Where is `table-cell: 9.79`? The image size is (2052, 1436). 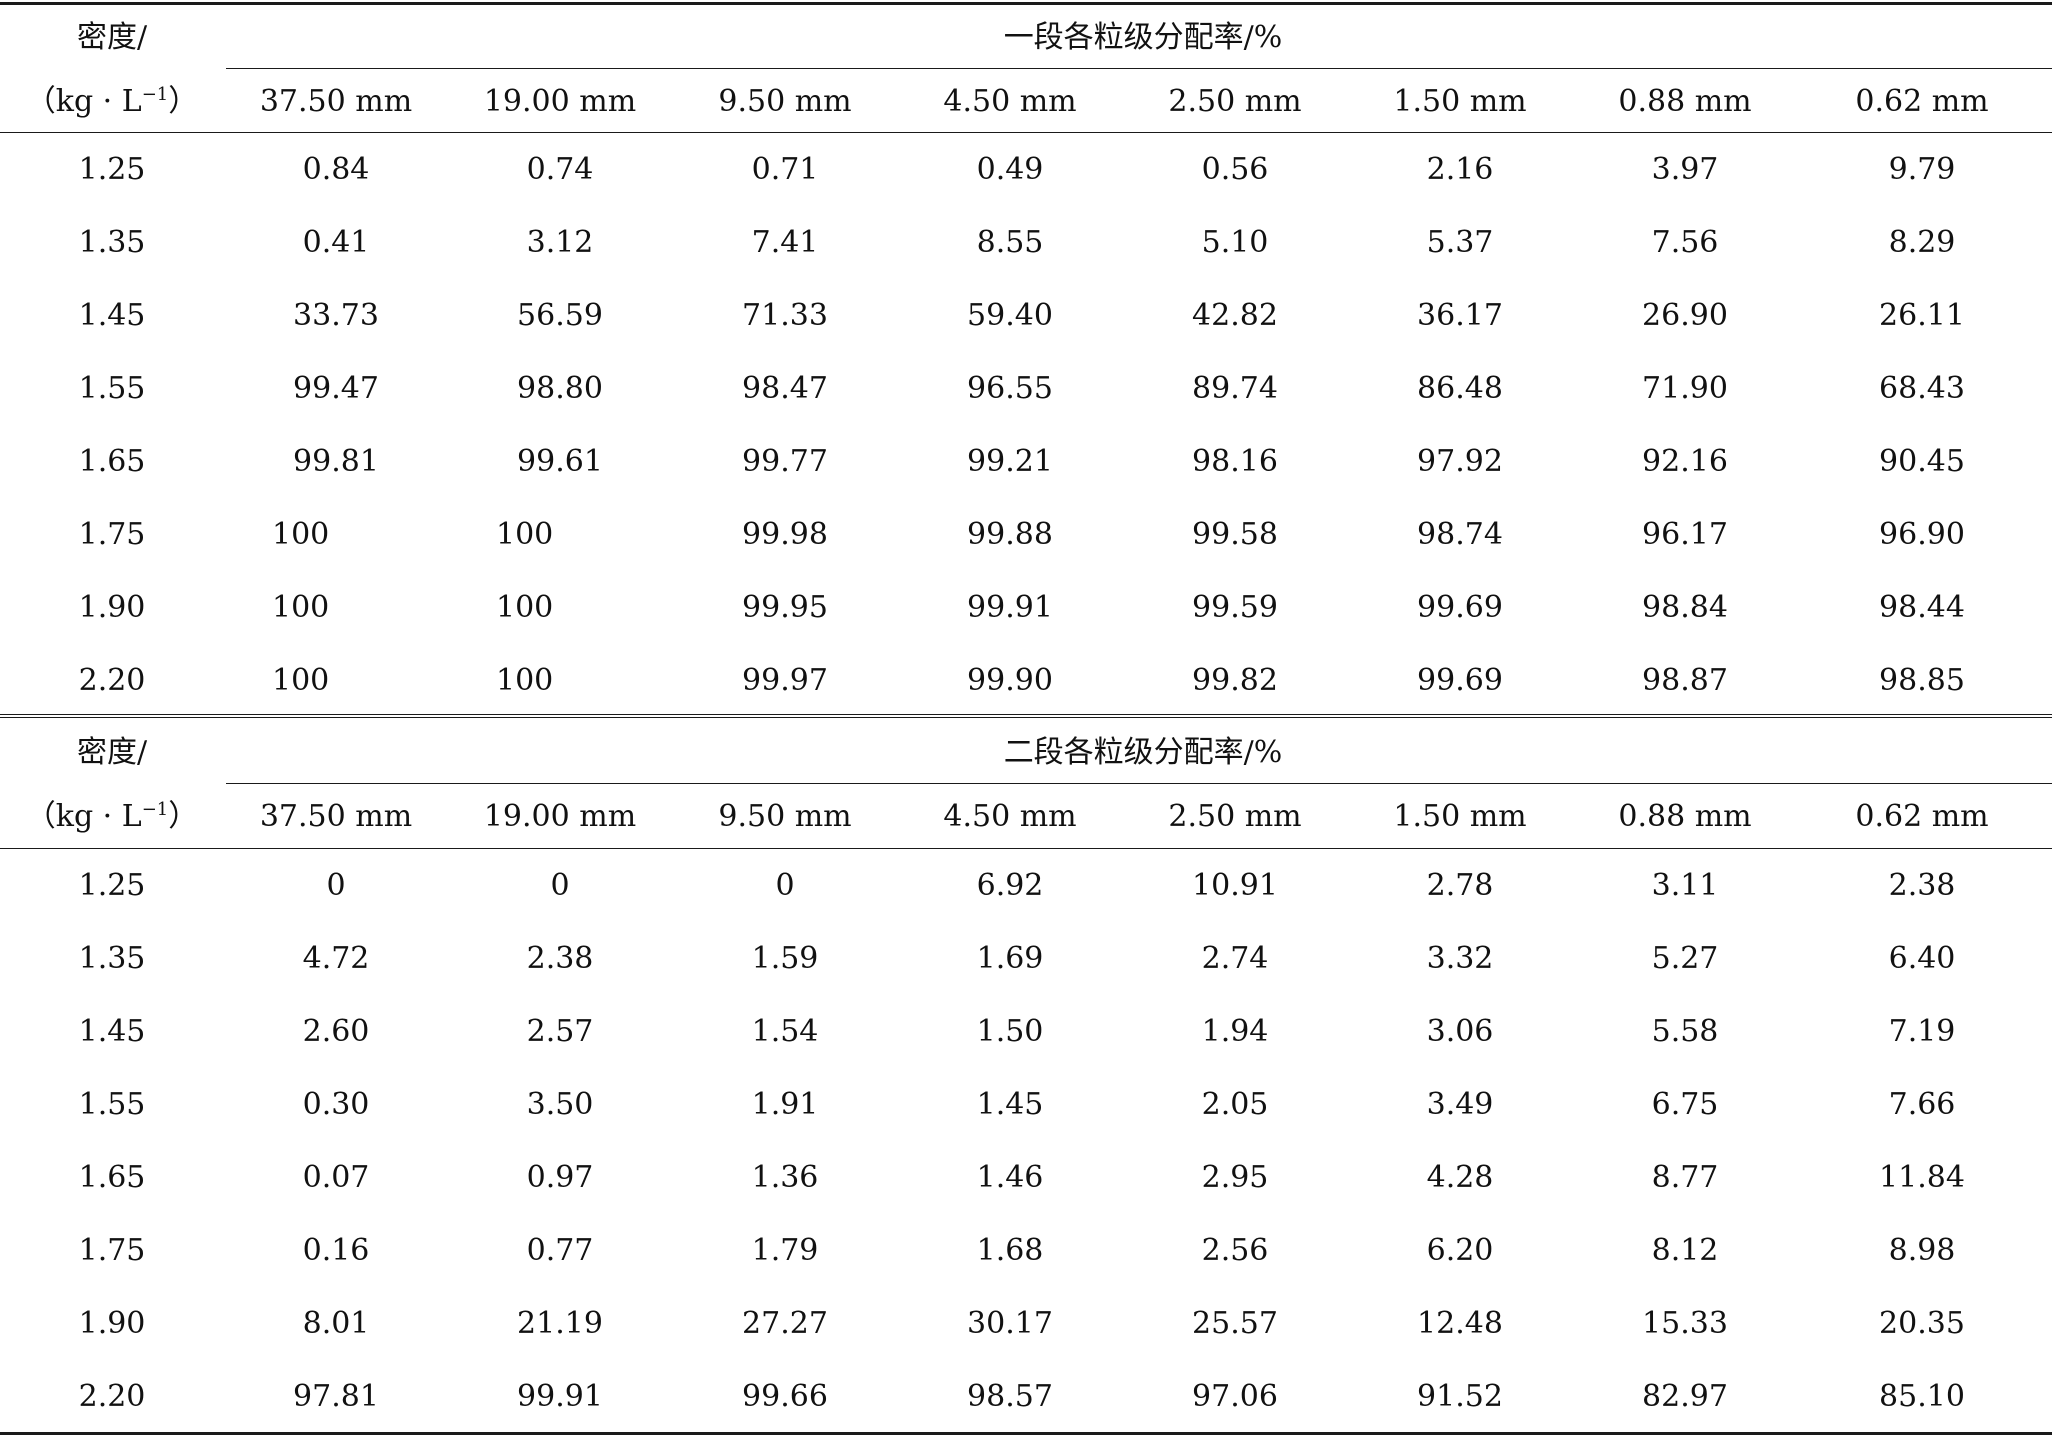
table-cell: 9.79 is located at coordinates (1922, 169).